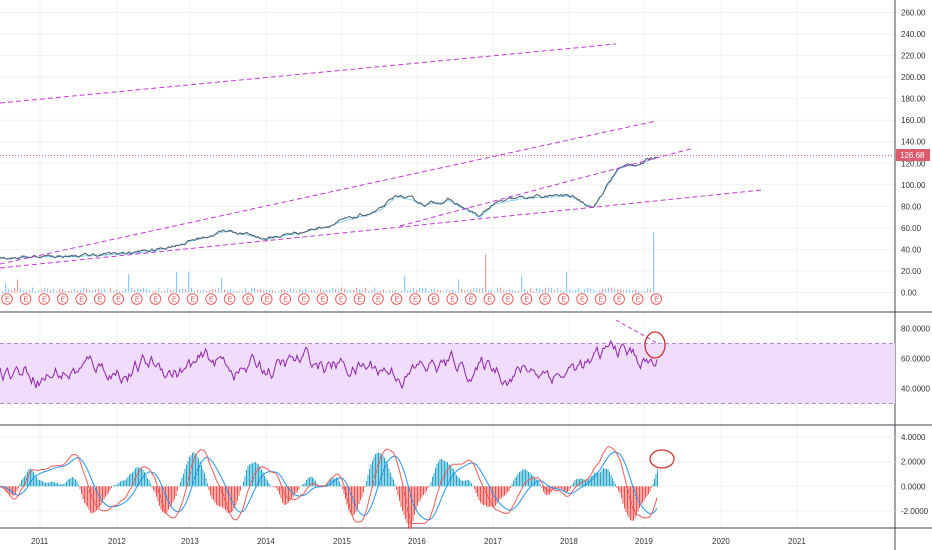 The image size is (932, 550). Describe the element at coordinates (915, 389) in the screenshot. I see `rsi-axis-tick: 40.0000` at that location.